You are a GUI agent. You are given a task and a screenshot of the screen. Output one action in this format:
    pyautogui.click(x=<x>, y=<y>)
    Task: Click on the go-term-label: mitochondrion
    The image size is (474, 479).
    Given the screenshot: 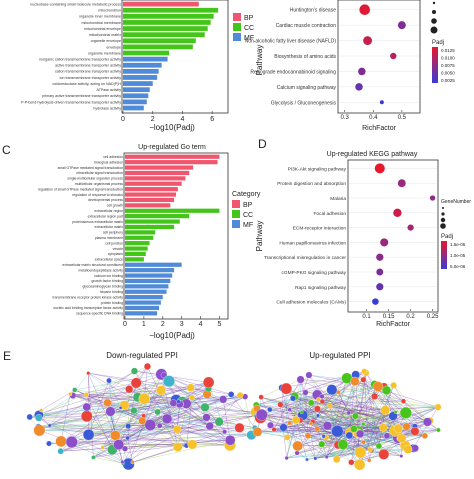 What is the action you would take?
    pyautogui.click(x=109, y=11)
    